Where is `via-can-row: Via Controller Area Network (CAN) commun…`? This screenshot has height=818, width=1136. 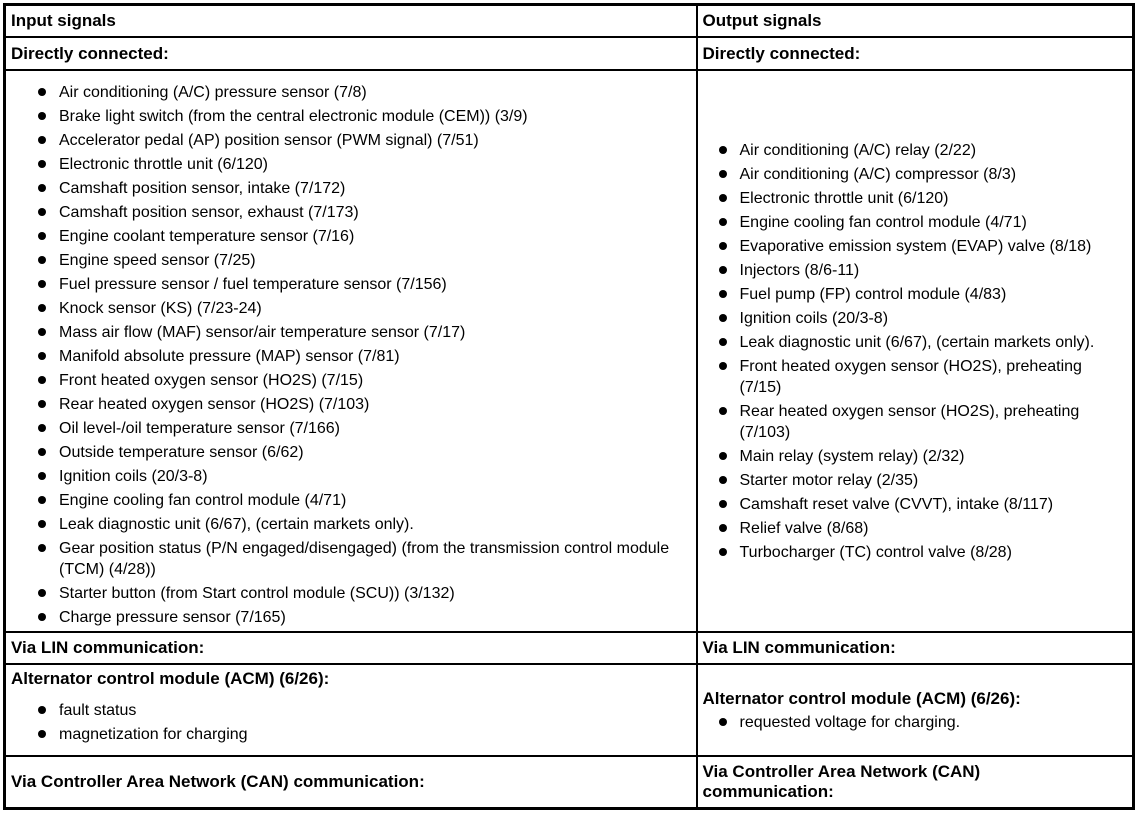 via-can-row: Via Controller Area Network (CAN) commun… is located at coordinates (569, 782).